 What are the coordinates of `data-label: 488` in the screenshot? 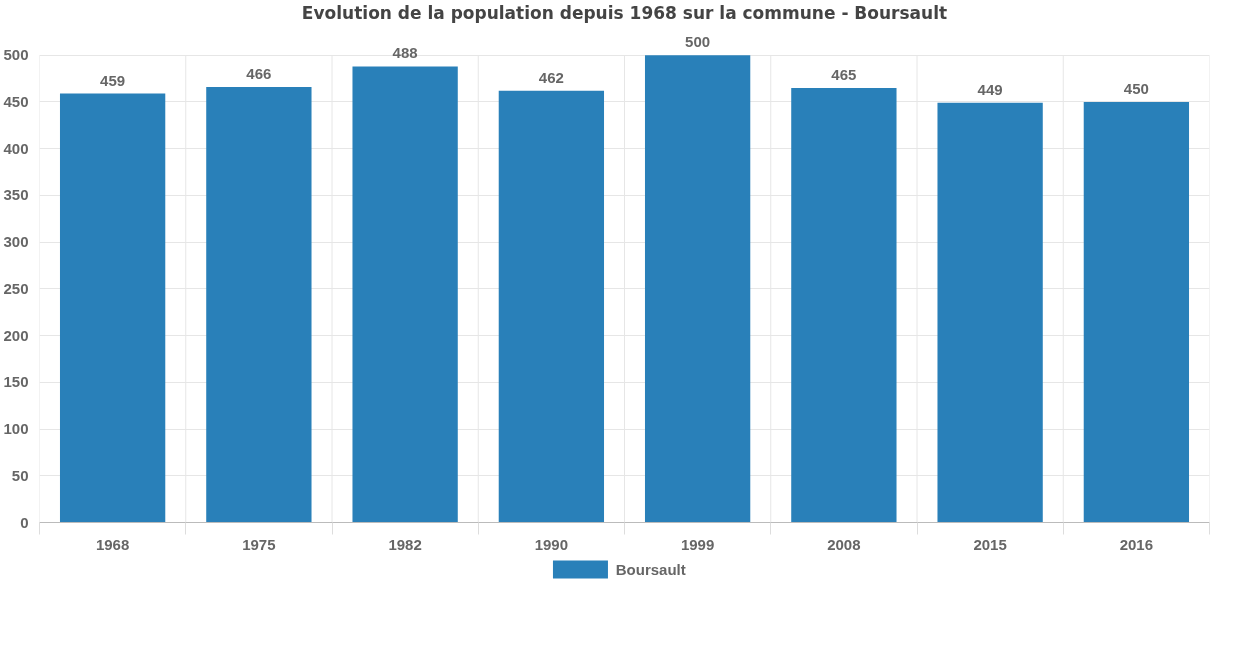 It's located at (405, 53).